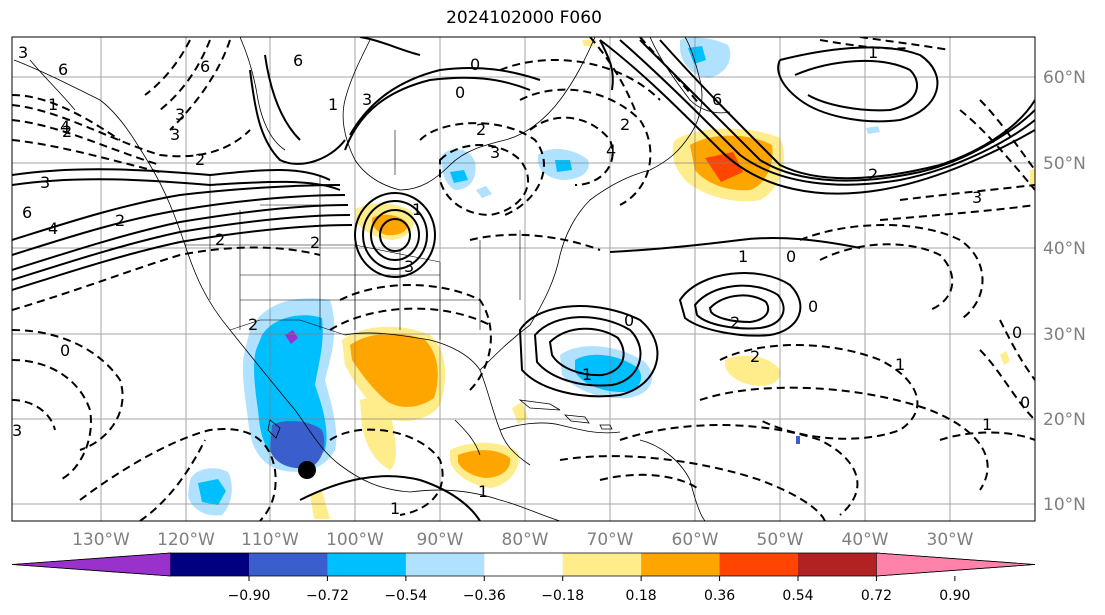 The image size is (1105, 615). Describe the element at coordinates (484, 596) in the screenshot. I see `colorbar-tick-label: −0.36` at that location.